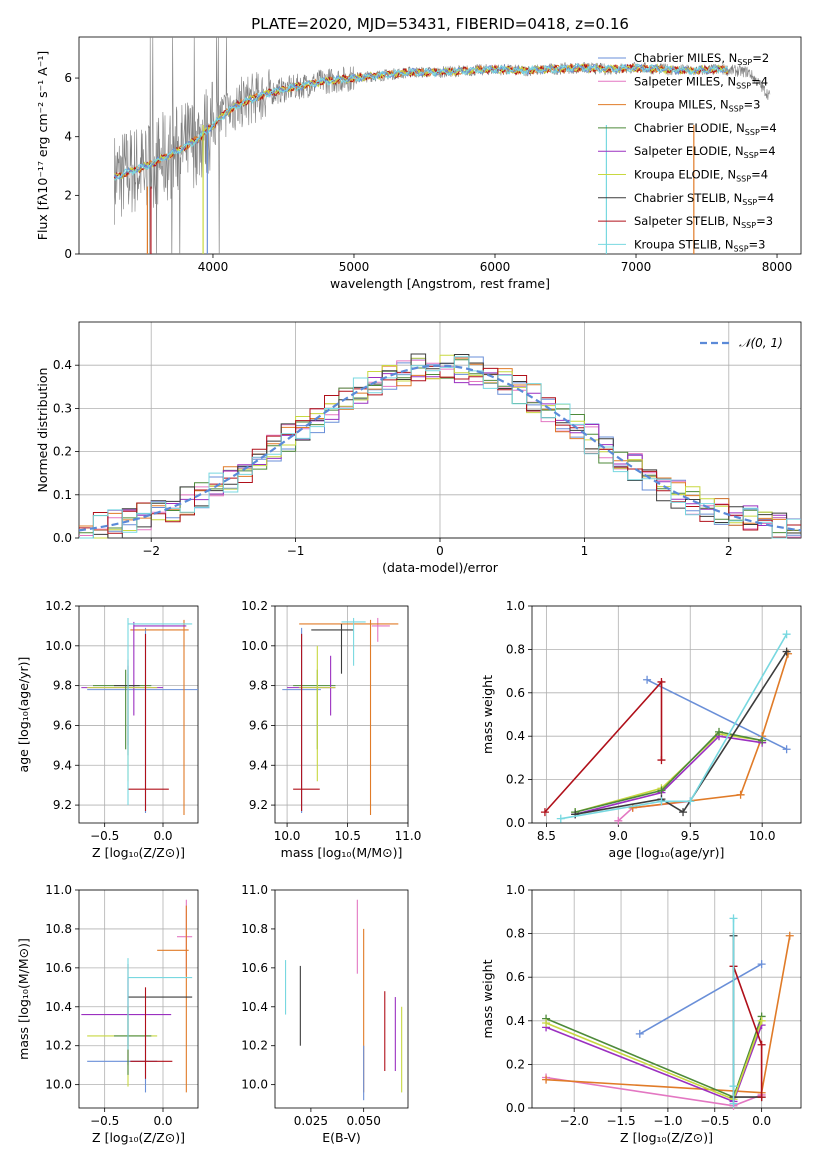 Image resolution: width=819 pixels, height=1170 pixels. I want to click on x-tick-label: 8000, so click(777, 267).